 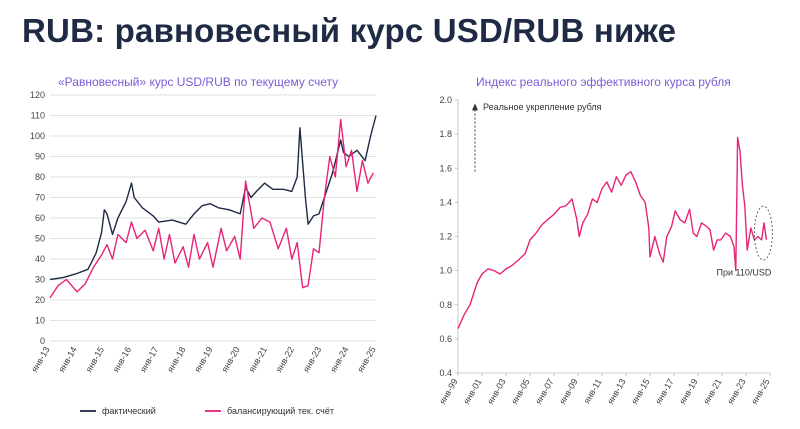 What do you see at coordinates (40, 198) in the screenshot?
I see `left-ytick-label: 70` at bounding box center [40, 198].